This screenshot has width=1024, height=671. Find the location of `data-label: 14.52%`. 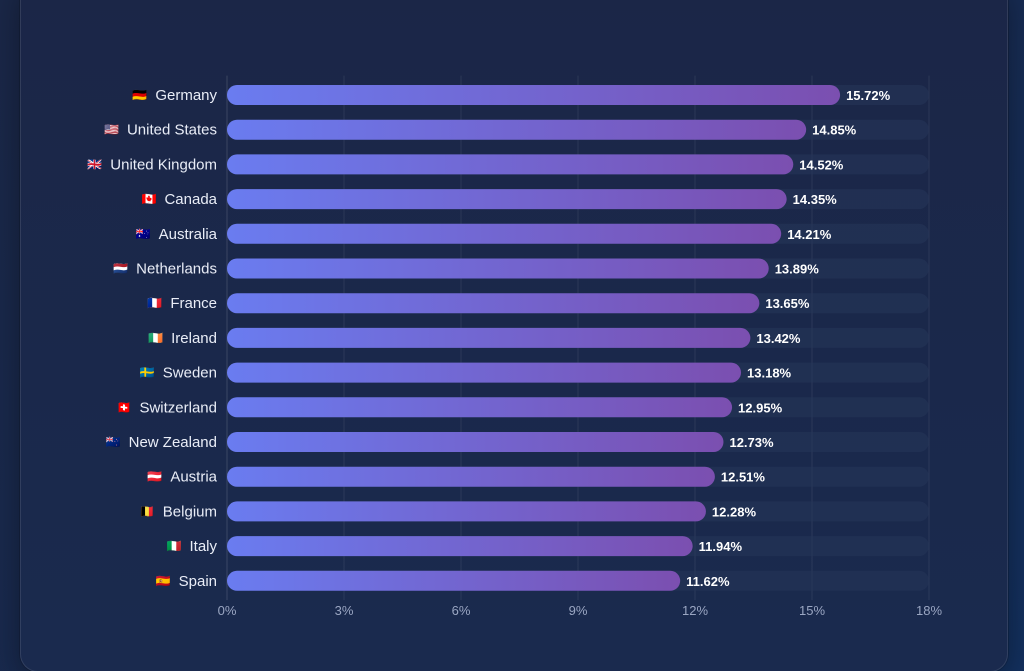

data-label: 14.52% is located at coordinates (821, 164).